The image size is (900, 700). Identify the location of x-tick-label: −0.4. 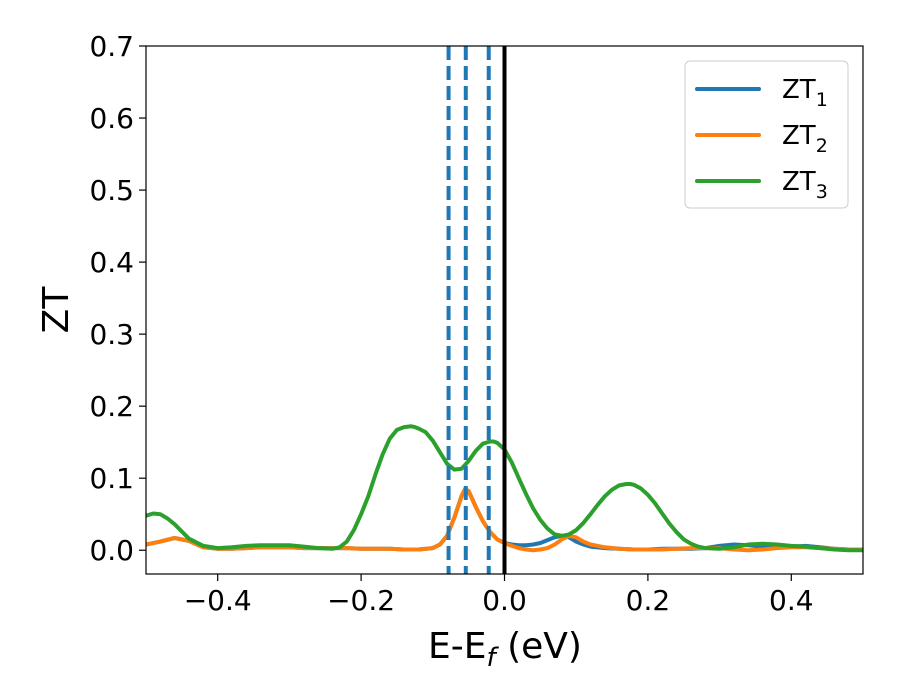
(218, 600).